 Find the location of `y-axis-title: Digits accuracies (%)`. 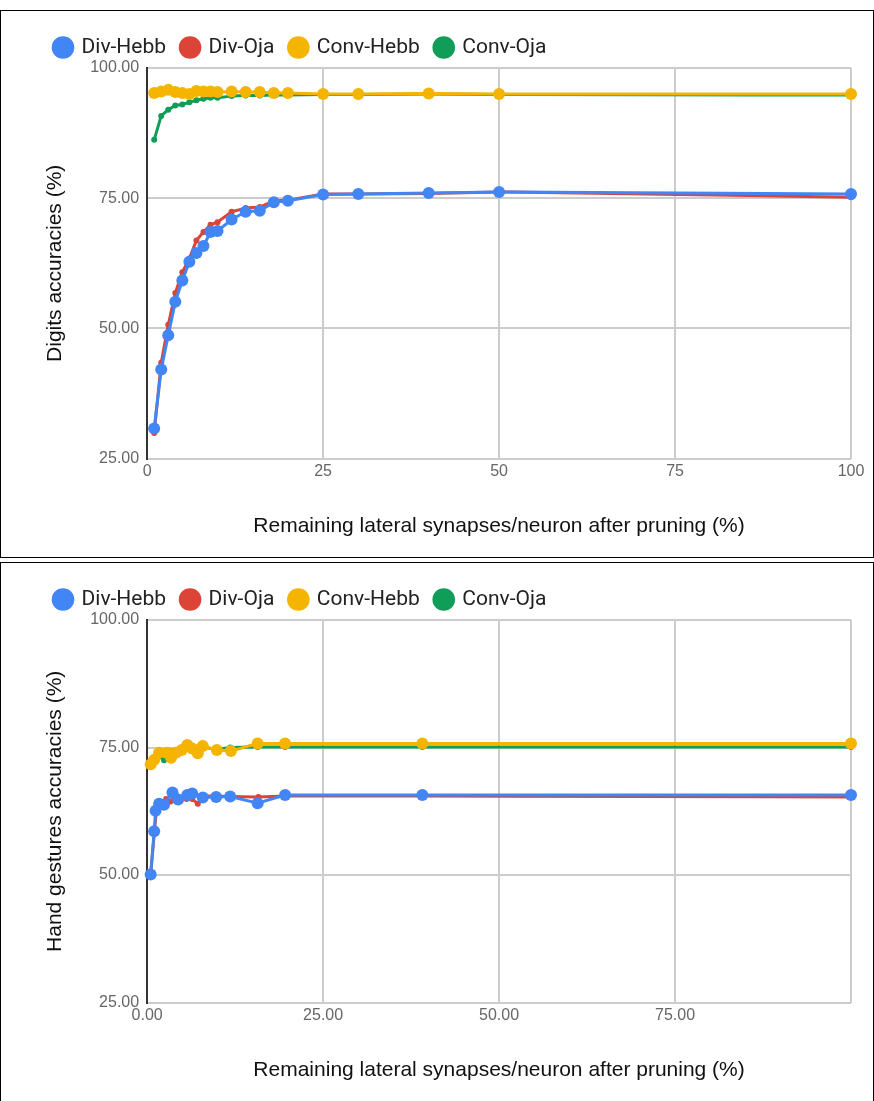

y-axis-title: Digits accuracies (%) is located at coordinates (54, 263).